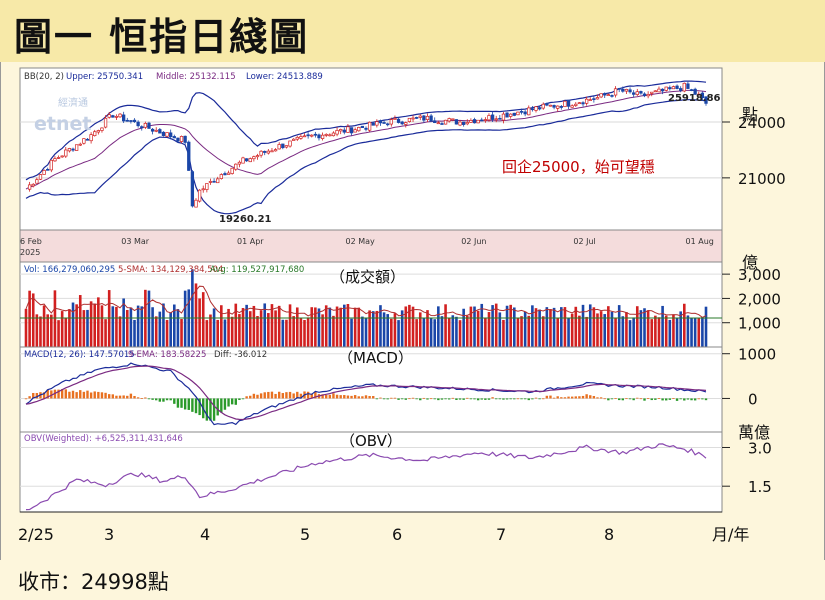 The image size is (825, 600). Describe the element at coordinates (31, 241) in the screenshot. I see `date-label: 6 Feb` at that location.